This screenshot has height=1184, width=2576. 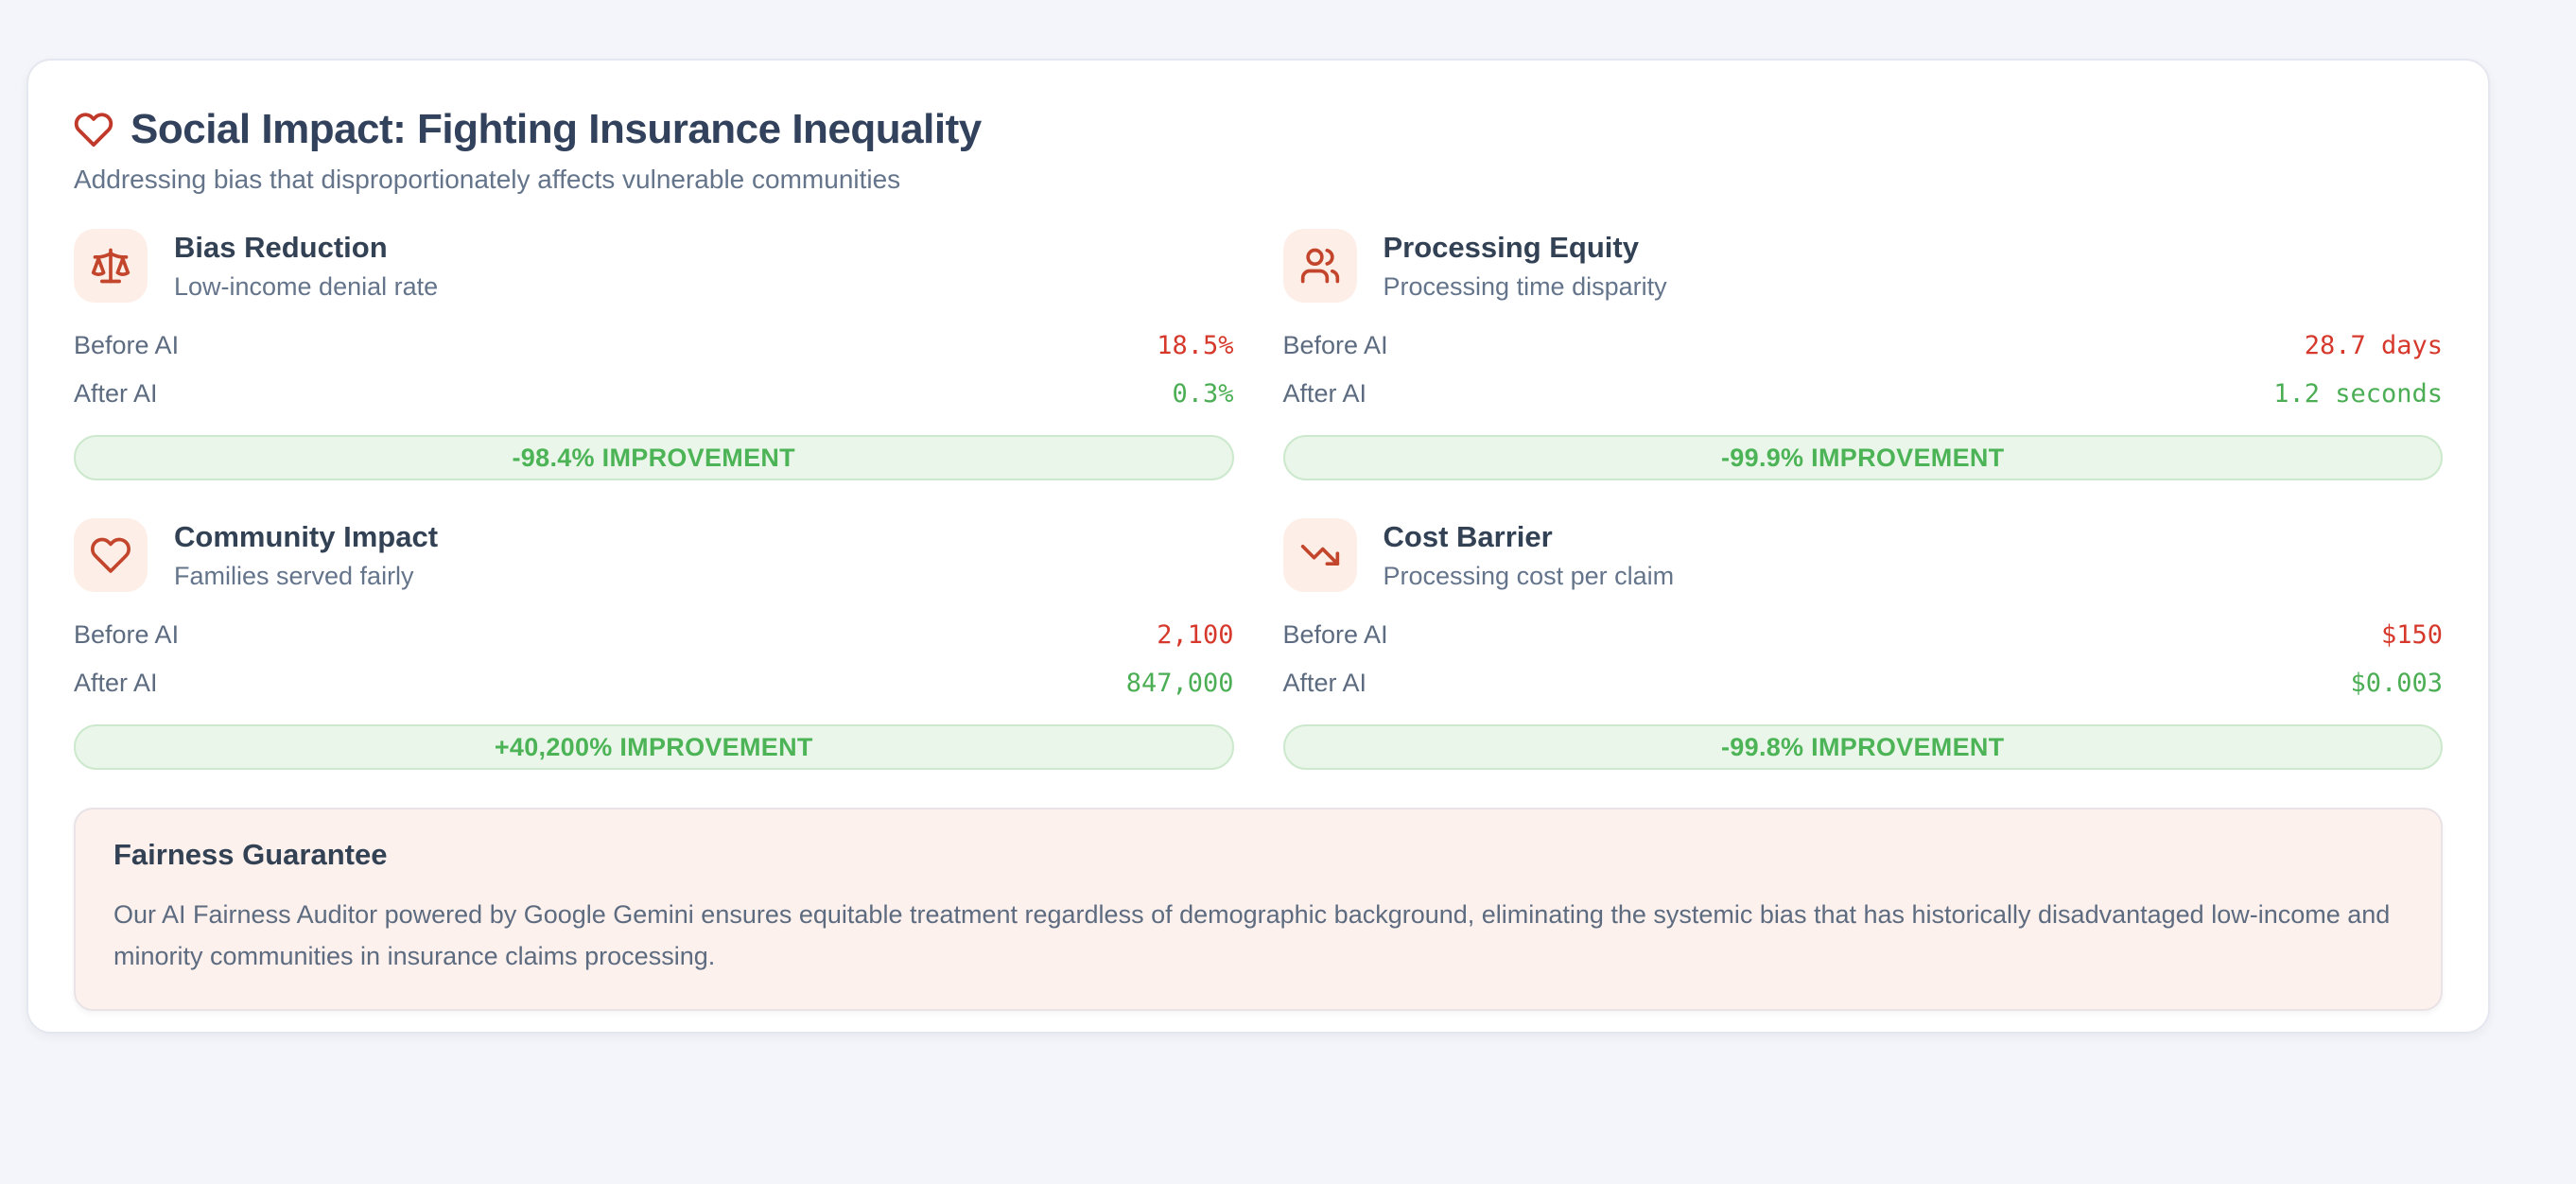 I want to click on metric-title: Bias Reduction, so click(x=281, y=247).